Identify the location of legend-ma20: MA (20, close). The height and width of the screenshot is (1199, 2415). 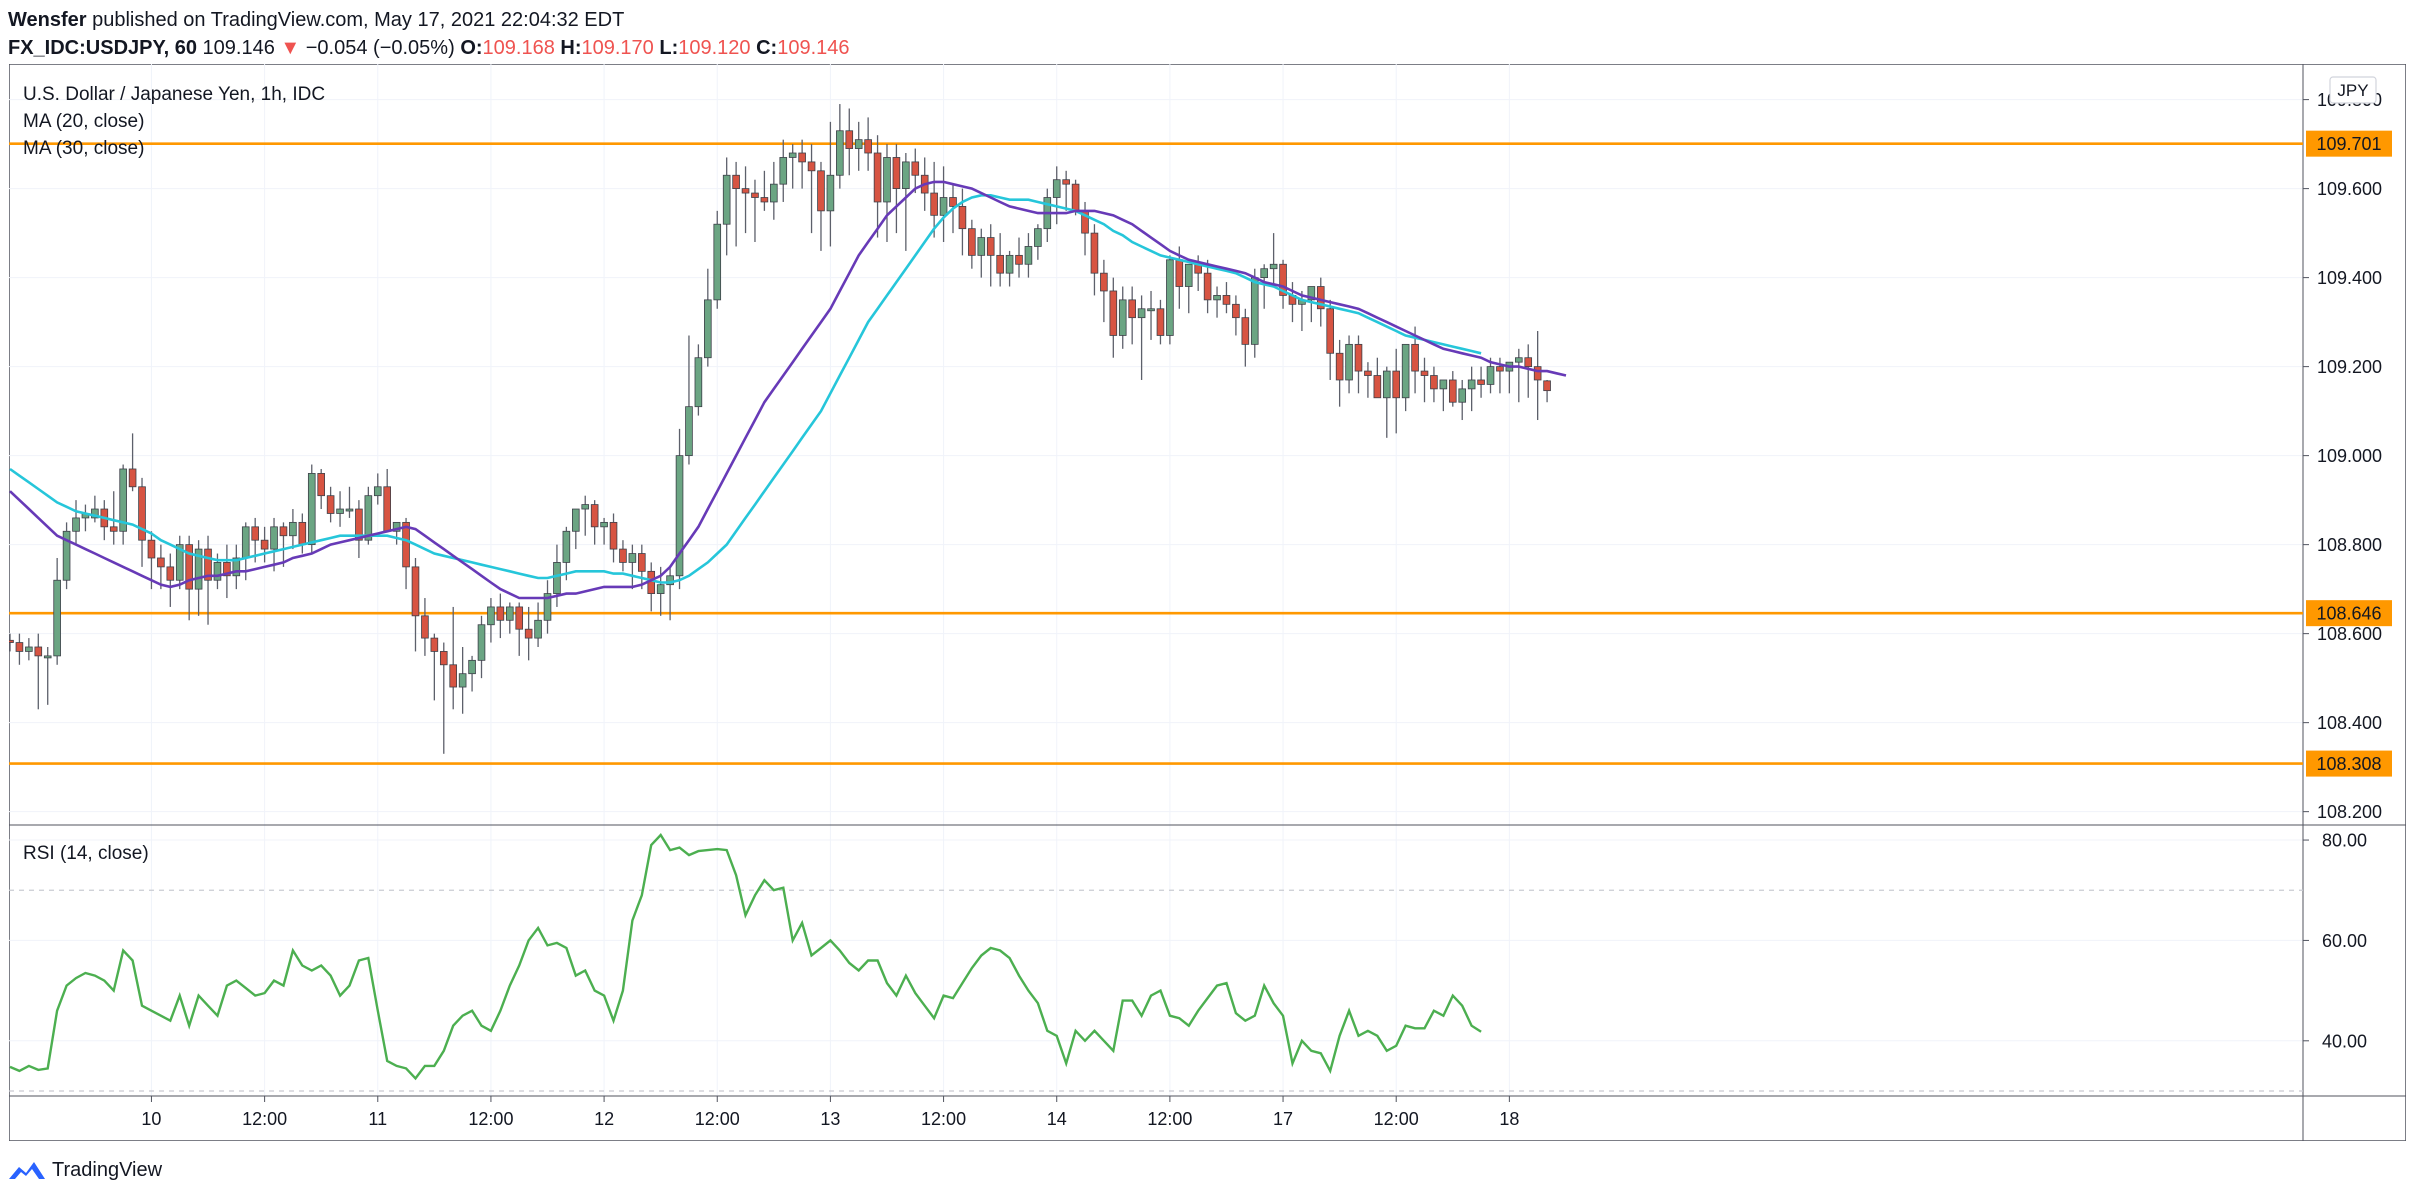
(83, 121).